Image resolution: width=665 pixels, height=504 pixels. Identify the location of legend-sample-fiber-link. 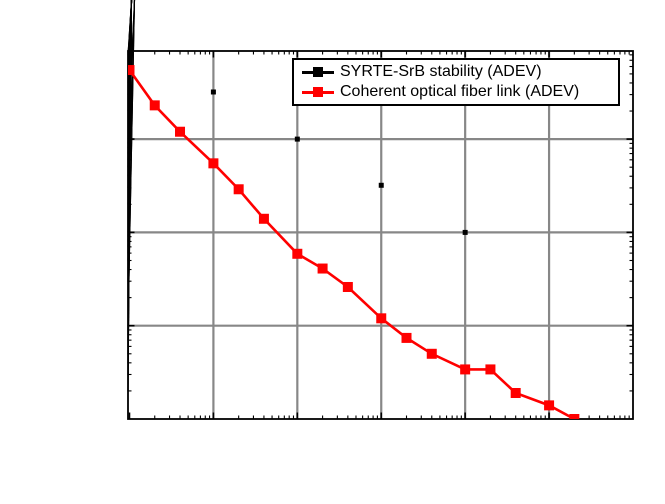
(318, 92).